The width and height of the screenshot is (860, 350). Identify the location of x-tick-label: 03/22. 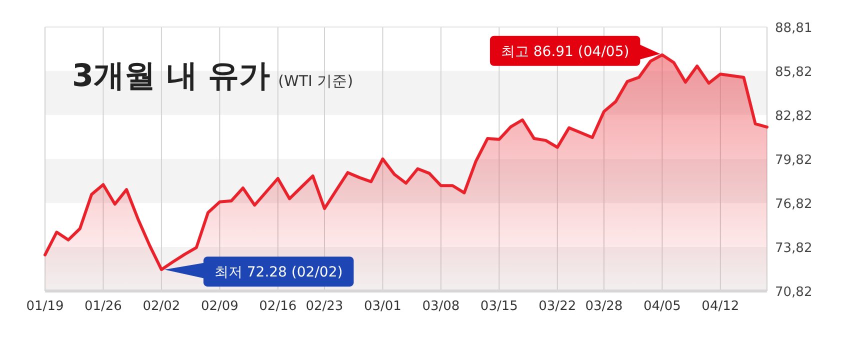
(557, 306).